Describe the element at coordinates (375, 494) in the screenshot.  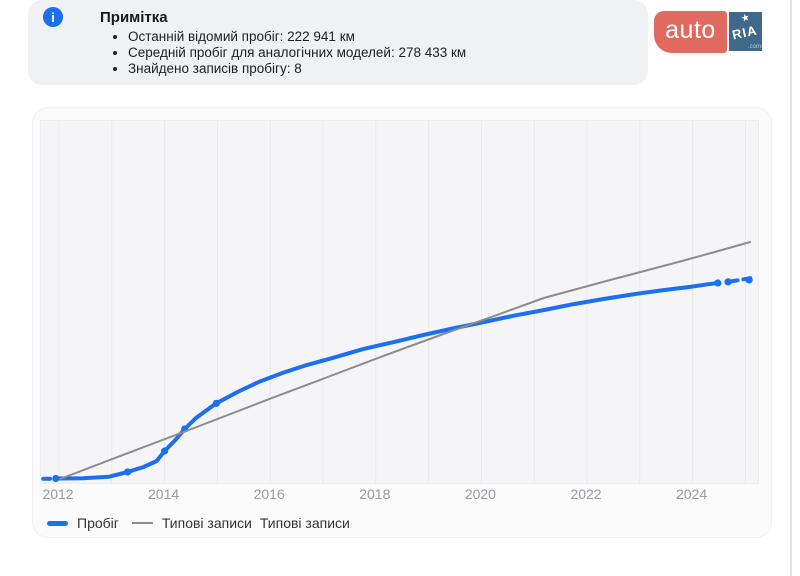
I see `x-axis-label: 2018` at that location.